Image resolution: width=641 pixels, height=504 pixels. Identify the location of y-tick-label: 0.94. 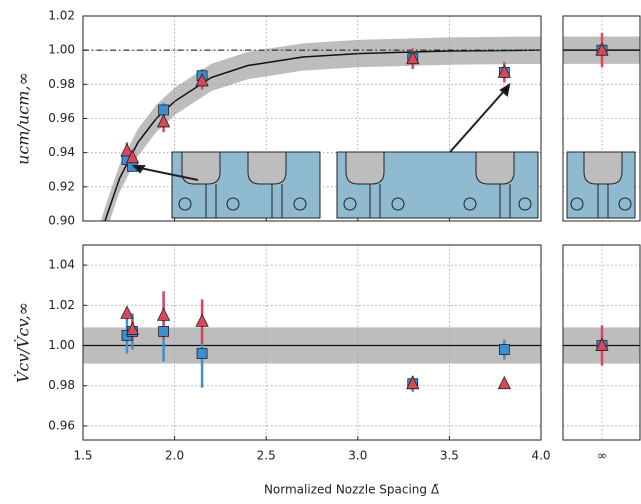
(61, 152).